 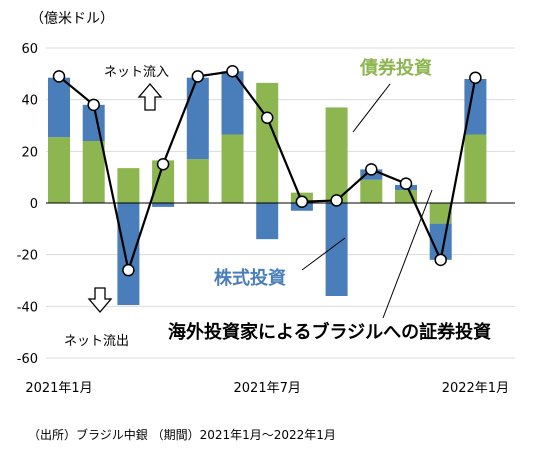 What do you see at coordinates (27, 307) in the screenshot?
I see `y-tick-label: -40` at bounding box center [27, 307].